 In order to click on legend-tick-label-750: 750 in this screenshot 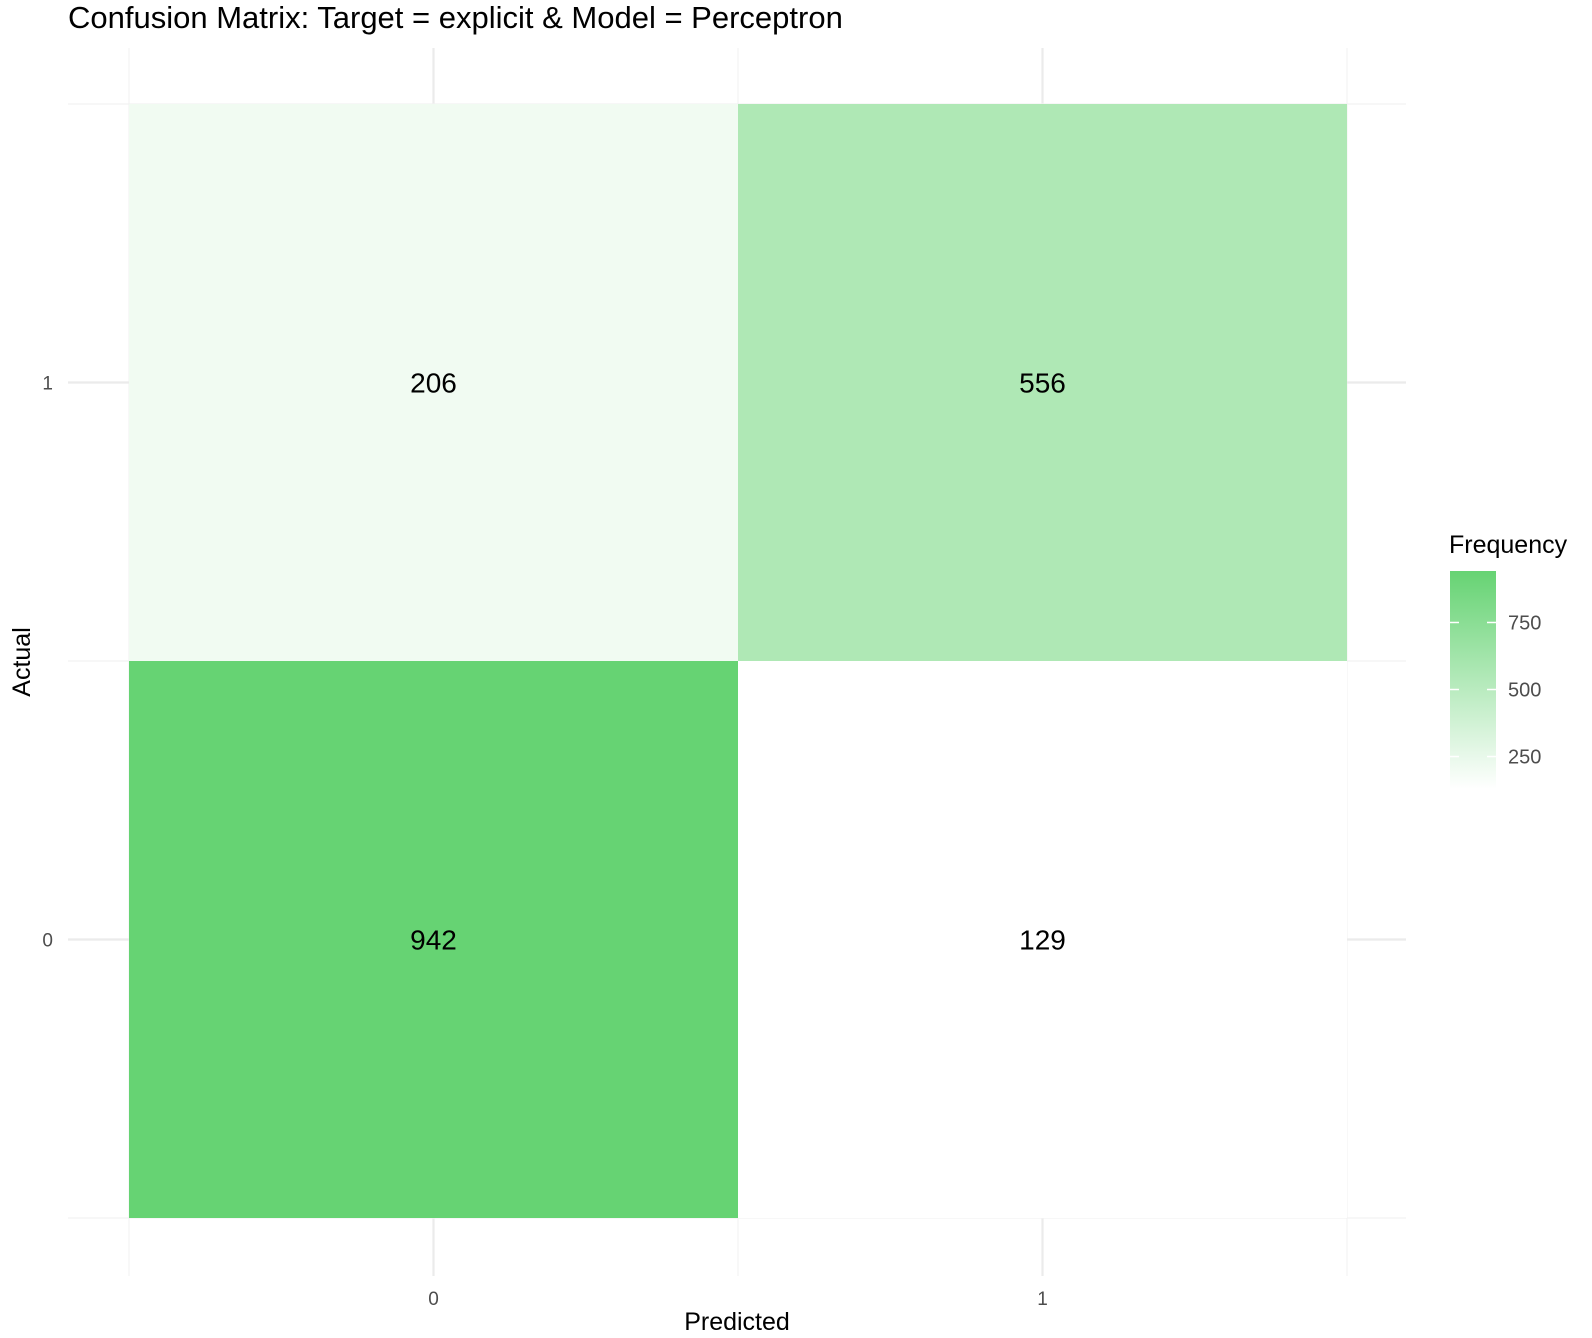, I will do `click(1524, 623)`.